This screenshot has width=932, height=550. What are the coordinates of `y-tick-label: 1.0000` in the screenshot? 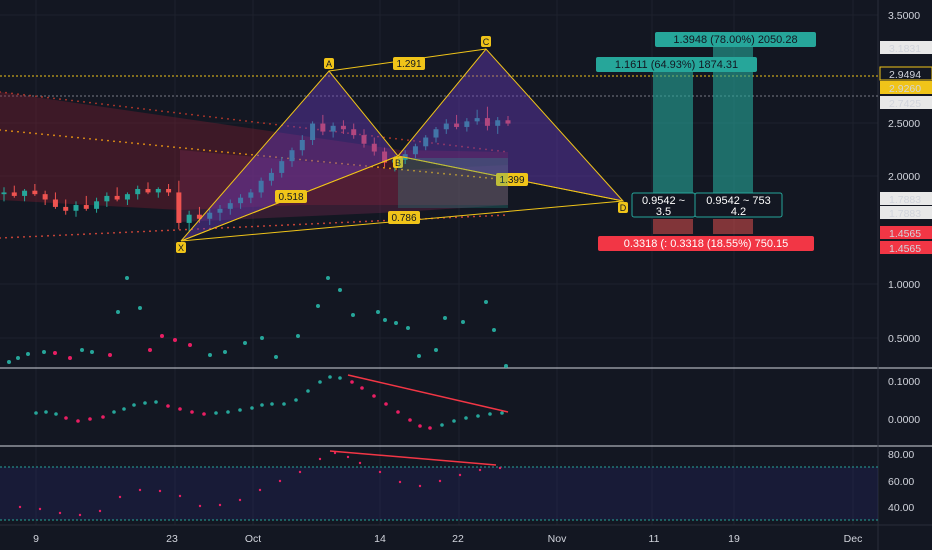 It's located at (904, 285).